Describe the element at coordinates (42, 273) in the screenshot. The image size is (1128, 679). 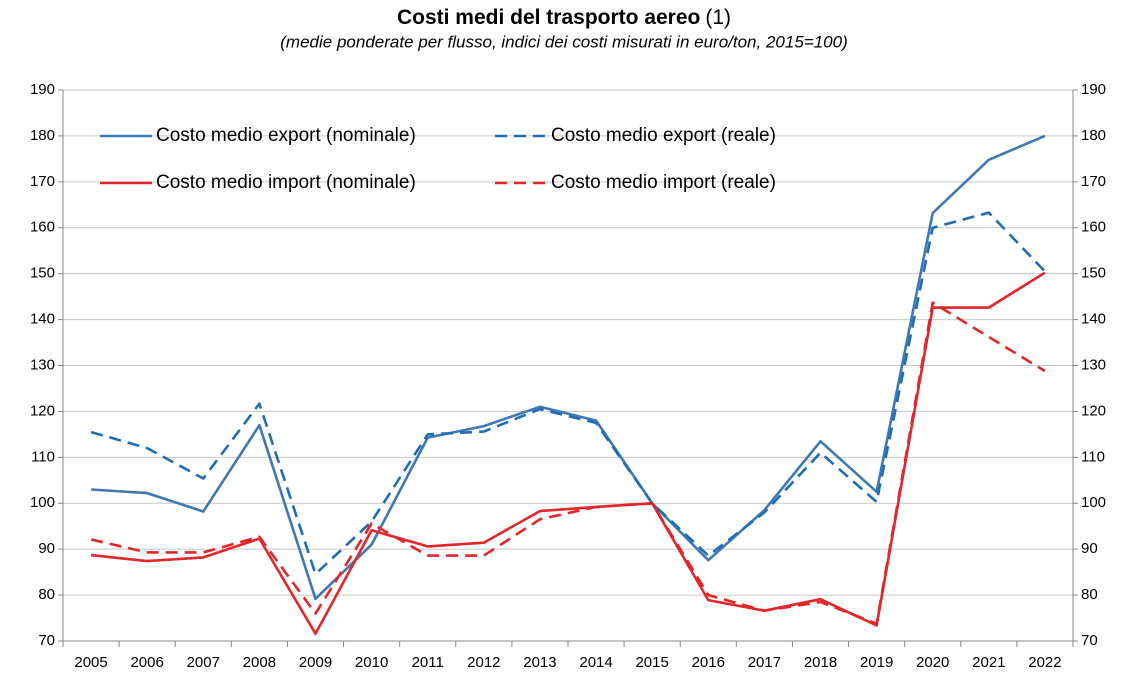
I see `y-tick-label: 150` at that location.